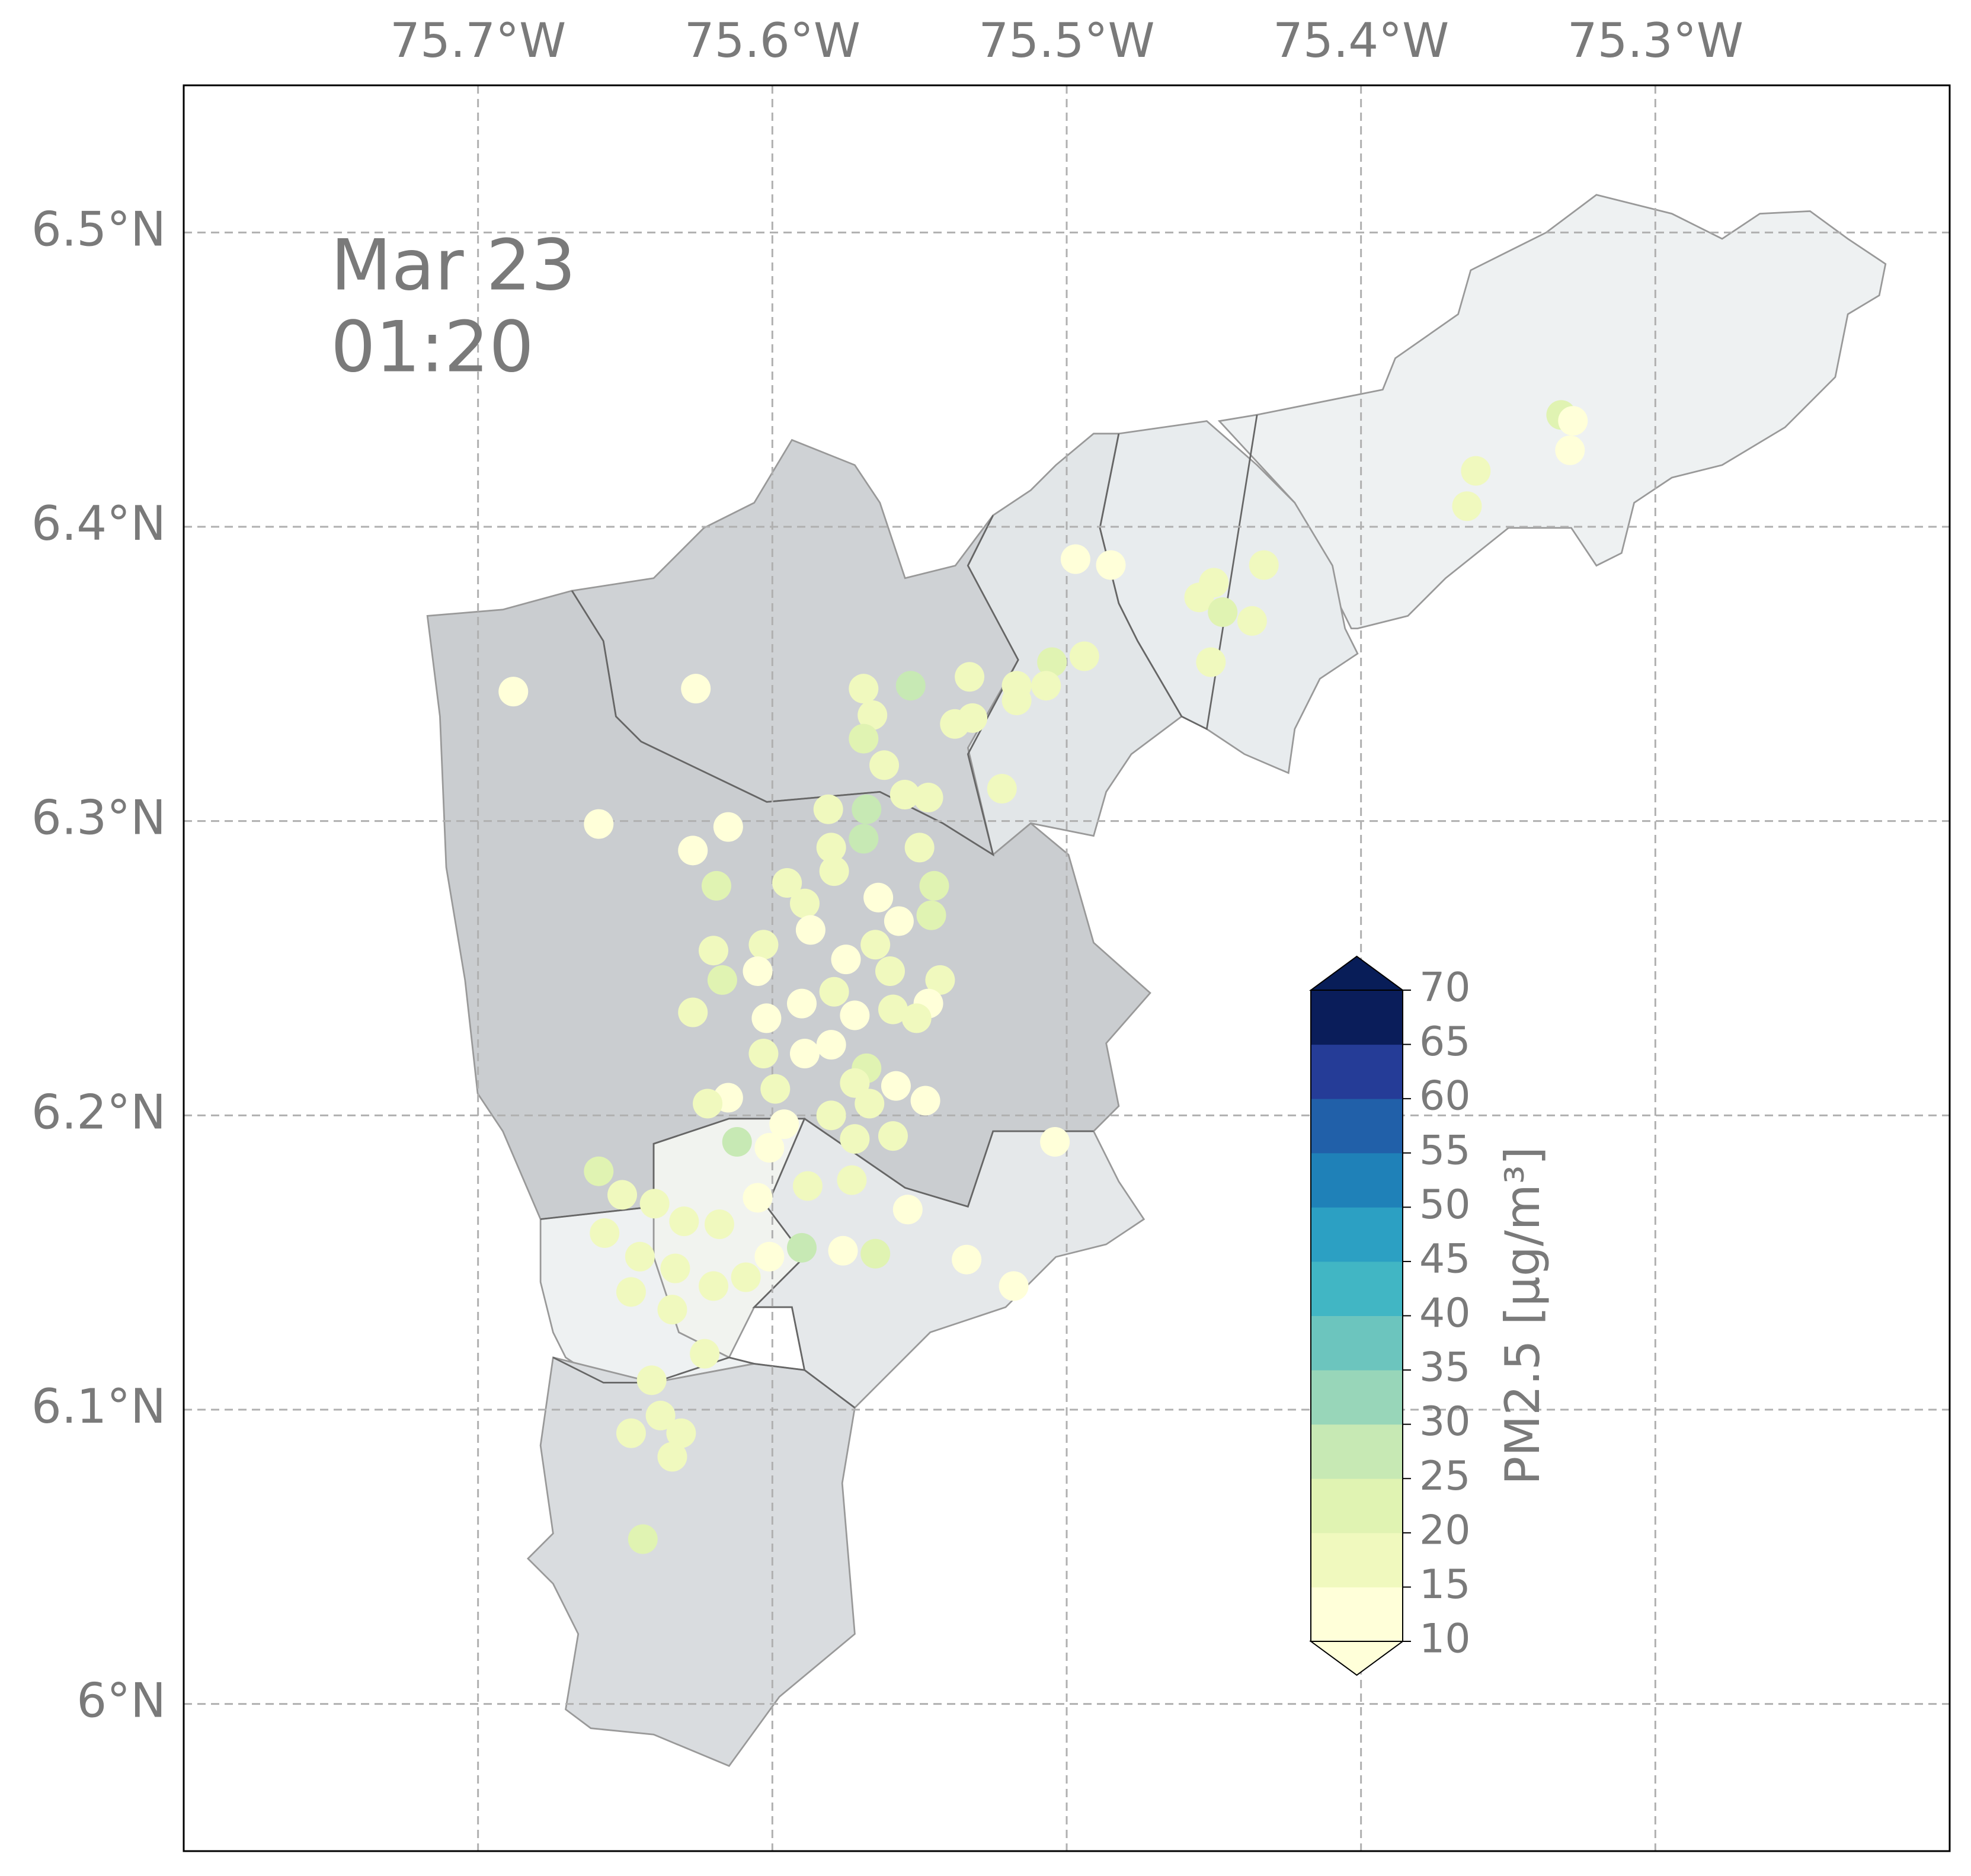 The width and height of the screenshot is (1971, 1876). Describe the element at coordinates (453, 266) in the screenshot. I see `date-label: Mar 23` at that location.